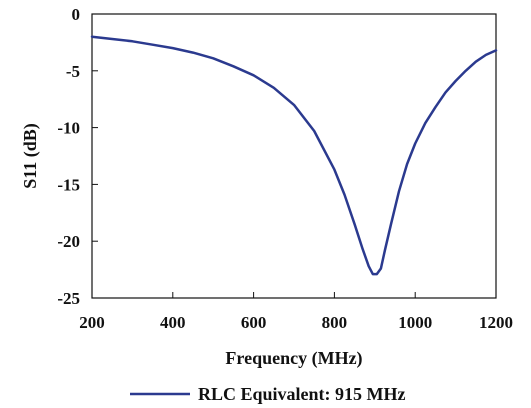  I want to click on y-tick-label: -20, so click(68, 241).